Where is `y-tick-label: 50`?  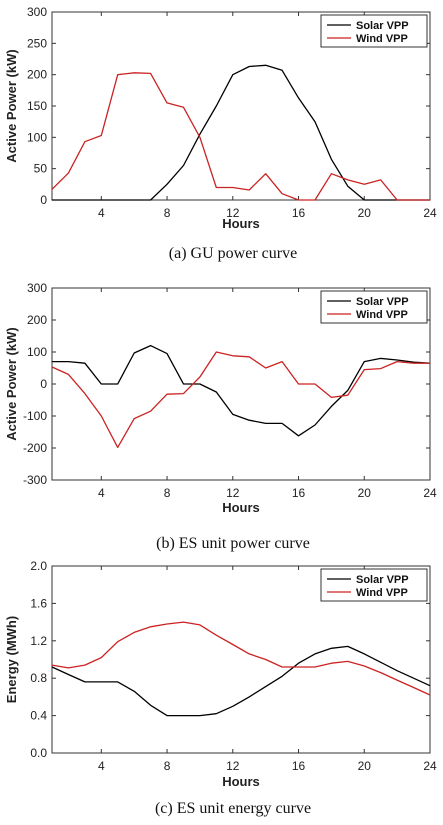 y-tick-label: 50 is located at coordinates (41, 169).